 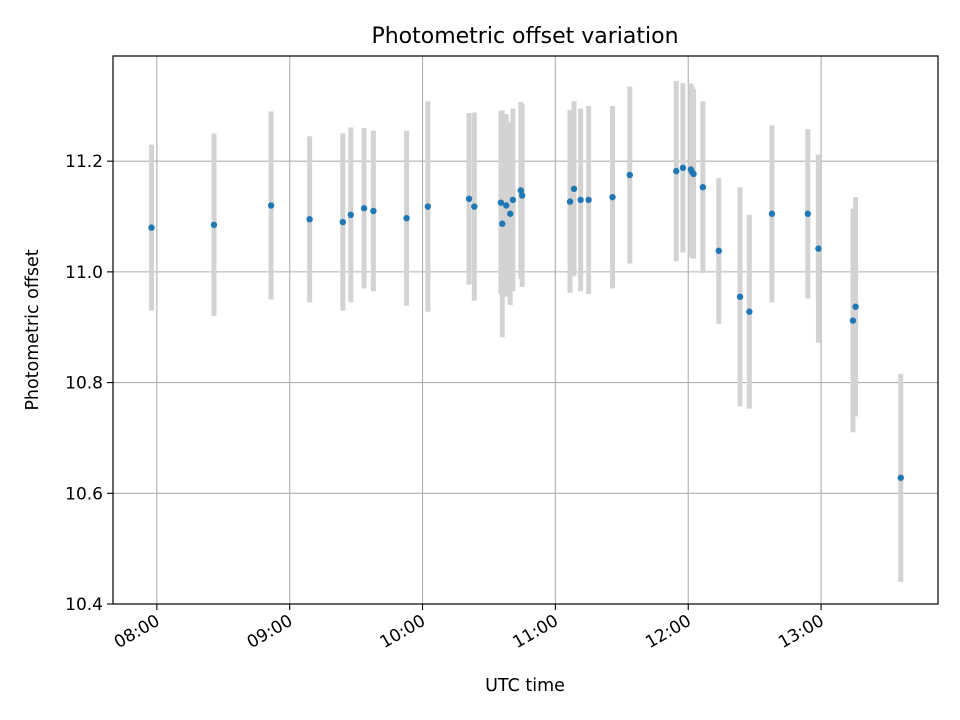 What do you see at coordinates (33, 329) in the screenshot?
I see `y-axis-label: Photometric offset` at bounding box center [33, 329].